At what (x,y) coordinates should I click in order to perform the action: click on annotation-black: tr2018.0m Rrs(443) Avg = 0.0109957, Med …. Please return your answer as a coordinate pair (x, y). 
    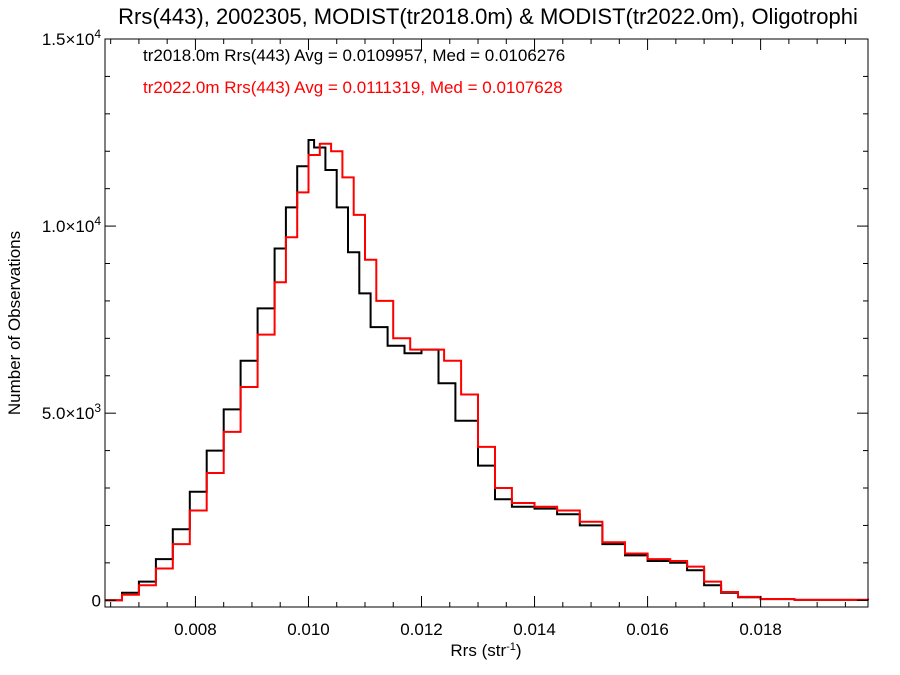
    Looking at the image, I should click on (354, 55).